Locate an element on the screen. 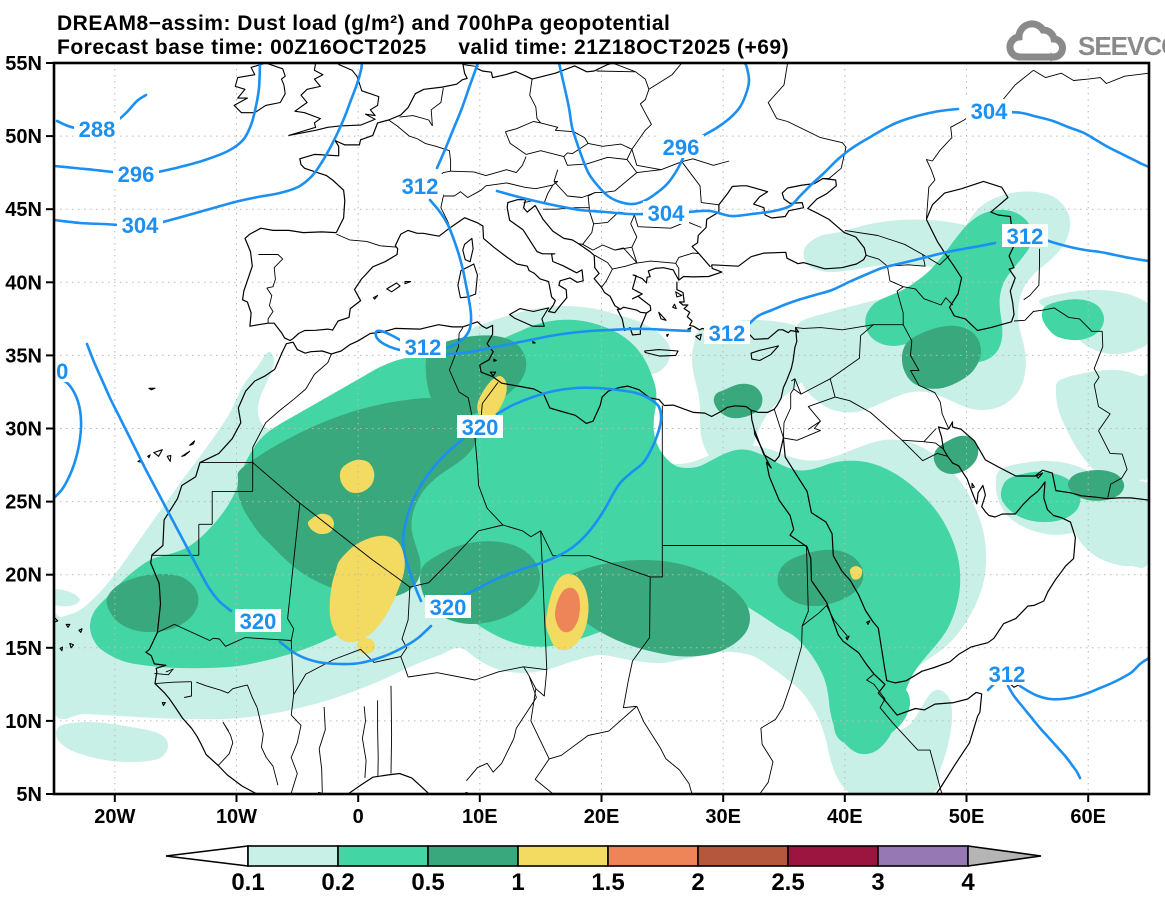  svg-text: 0 is located at coordinates (358, 817).